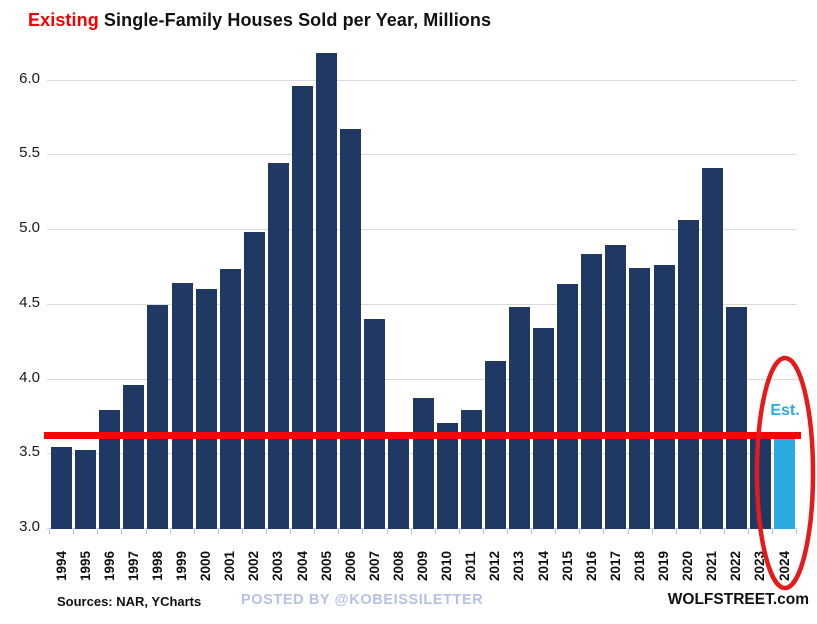 This screenshot has height=624, width=817. Describe the element at coordinates (615, 566) in the screenshot. I see `x-axis-label-2017: 2017` at that location.